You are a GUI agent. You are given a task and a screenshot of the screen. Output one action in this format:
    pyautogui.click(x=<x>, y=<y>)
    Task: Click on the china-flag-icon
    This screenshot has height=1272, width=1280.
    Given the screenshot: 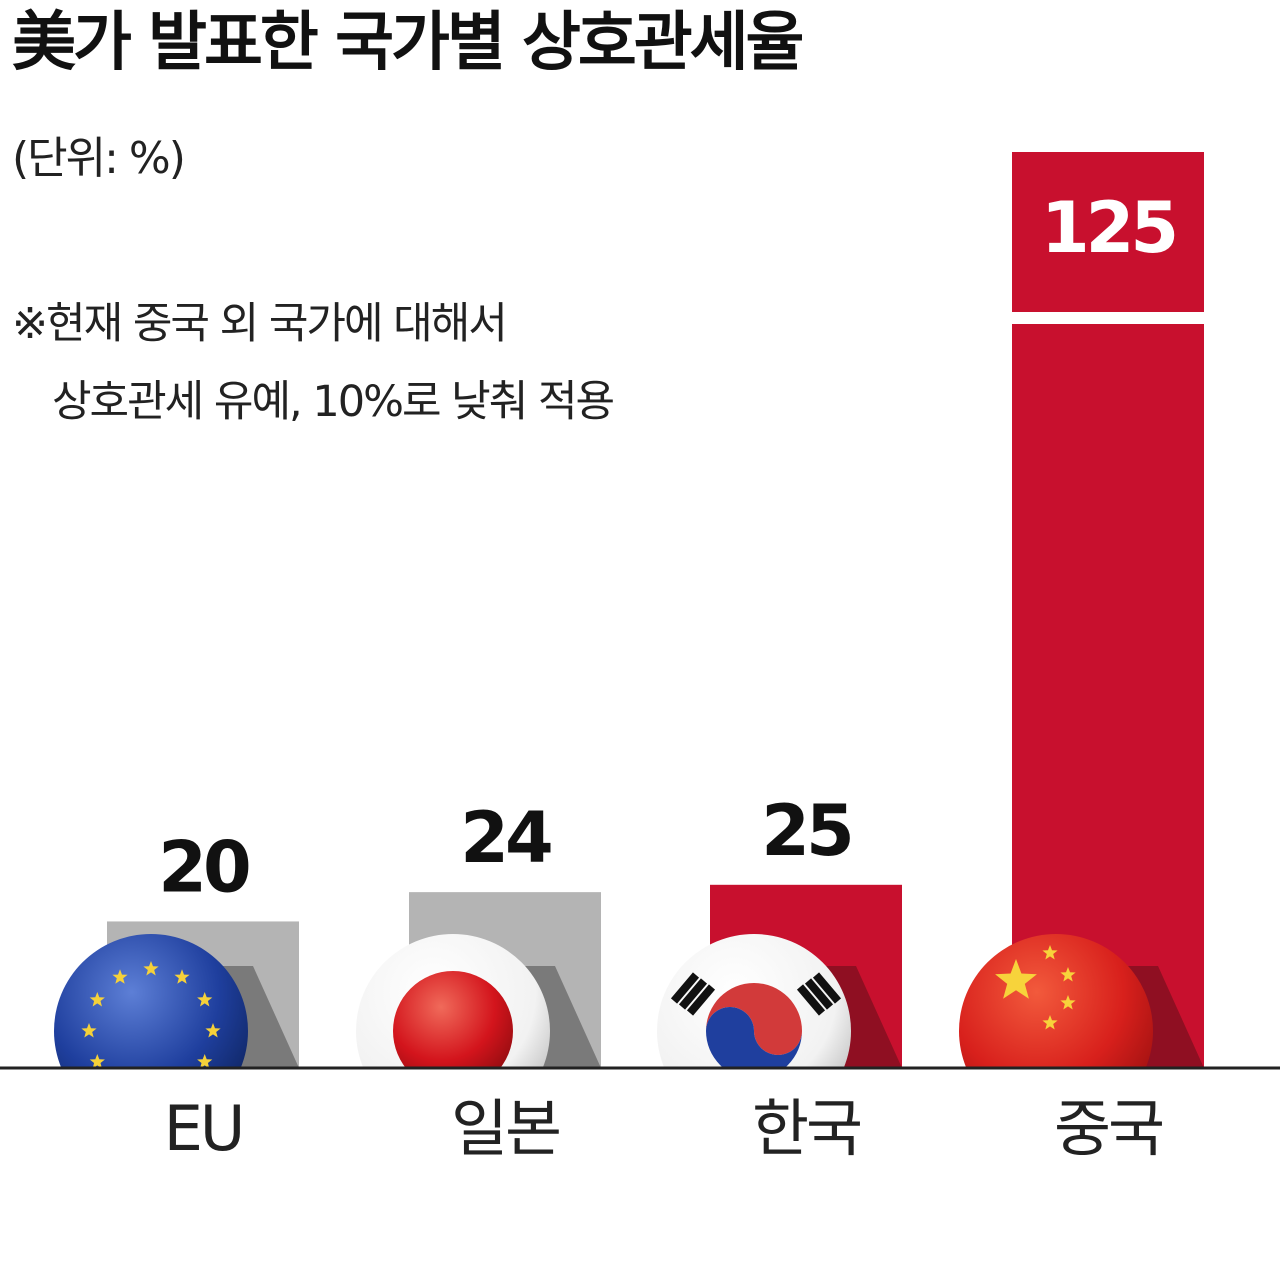 What is the action you would take?
    pyautogui.click(x=1056, y=1001)
    